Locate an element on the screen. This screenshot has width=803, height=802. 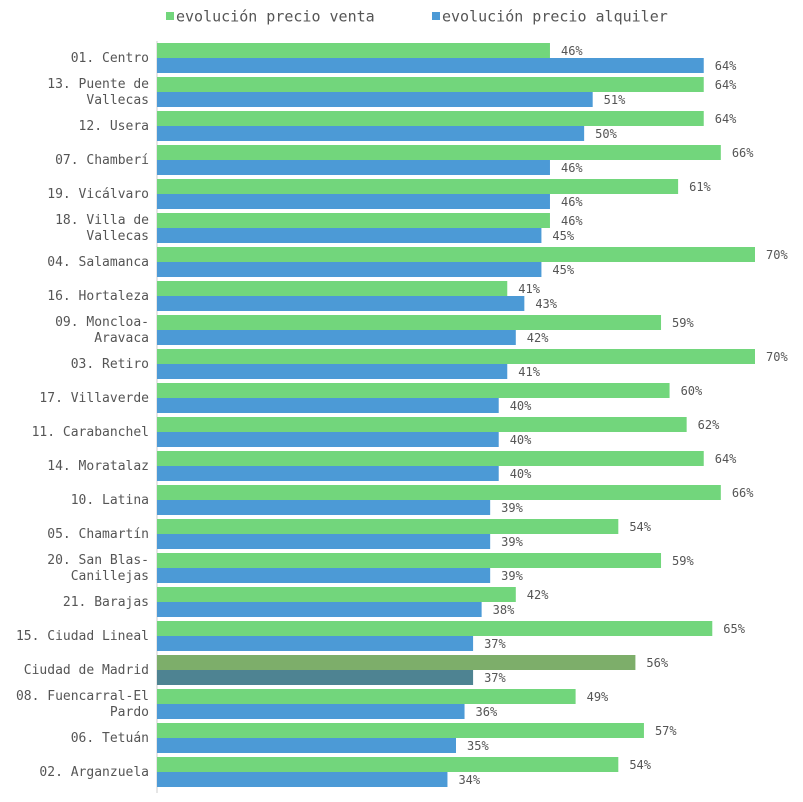
category-label: 17. Villaverde is located at coordinates (94, 398).